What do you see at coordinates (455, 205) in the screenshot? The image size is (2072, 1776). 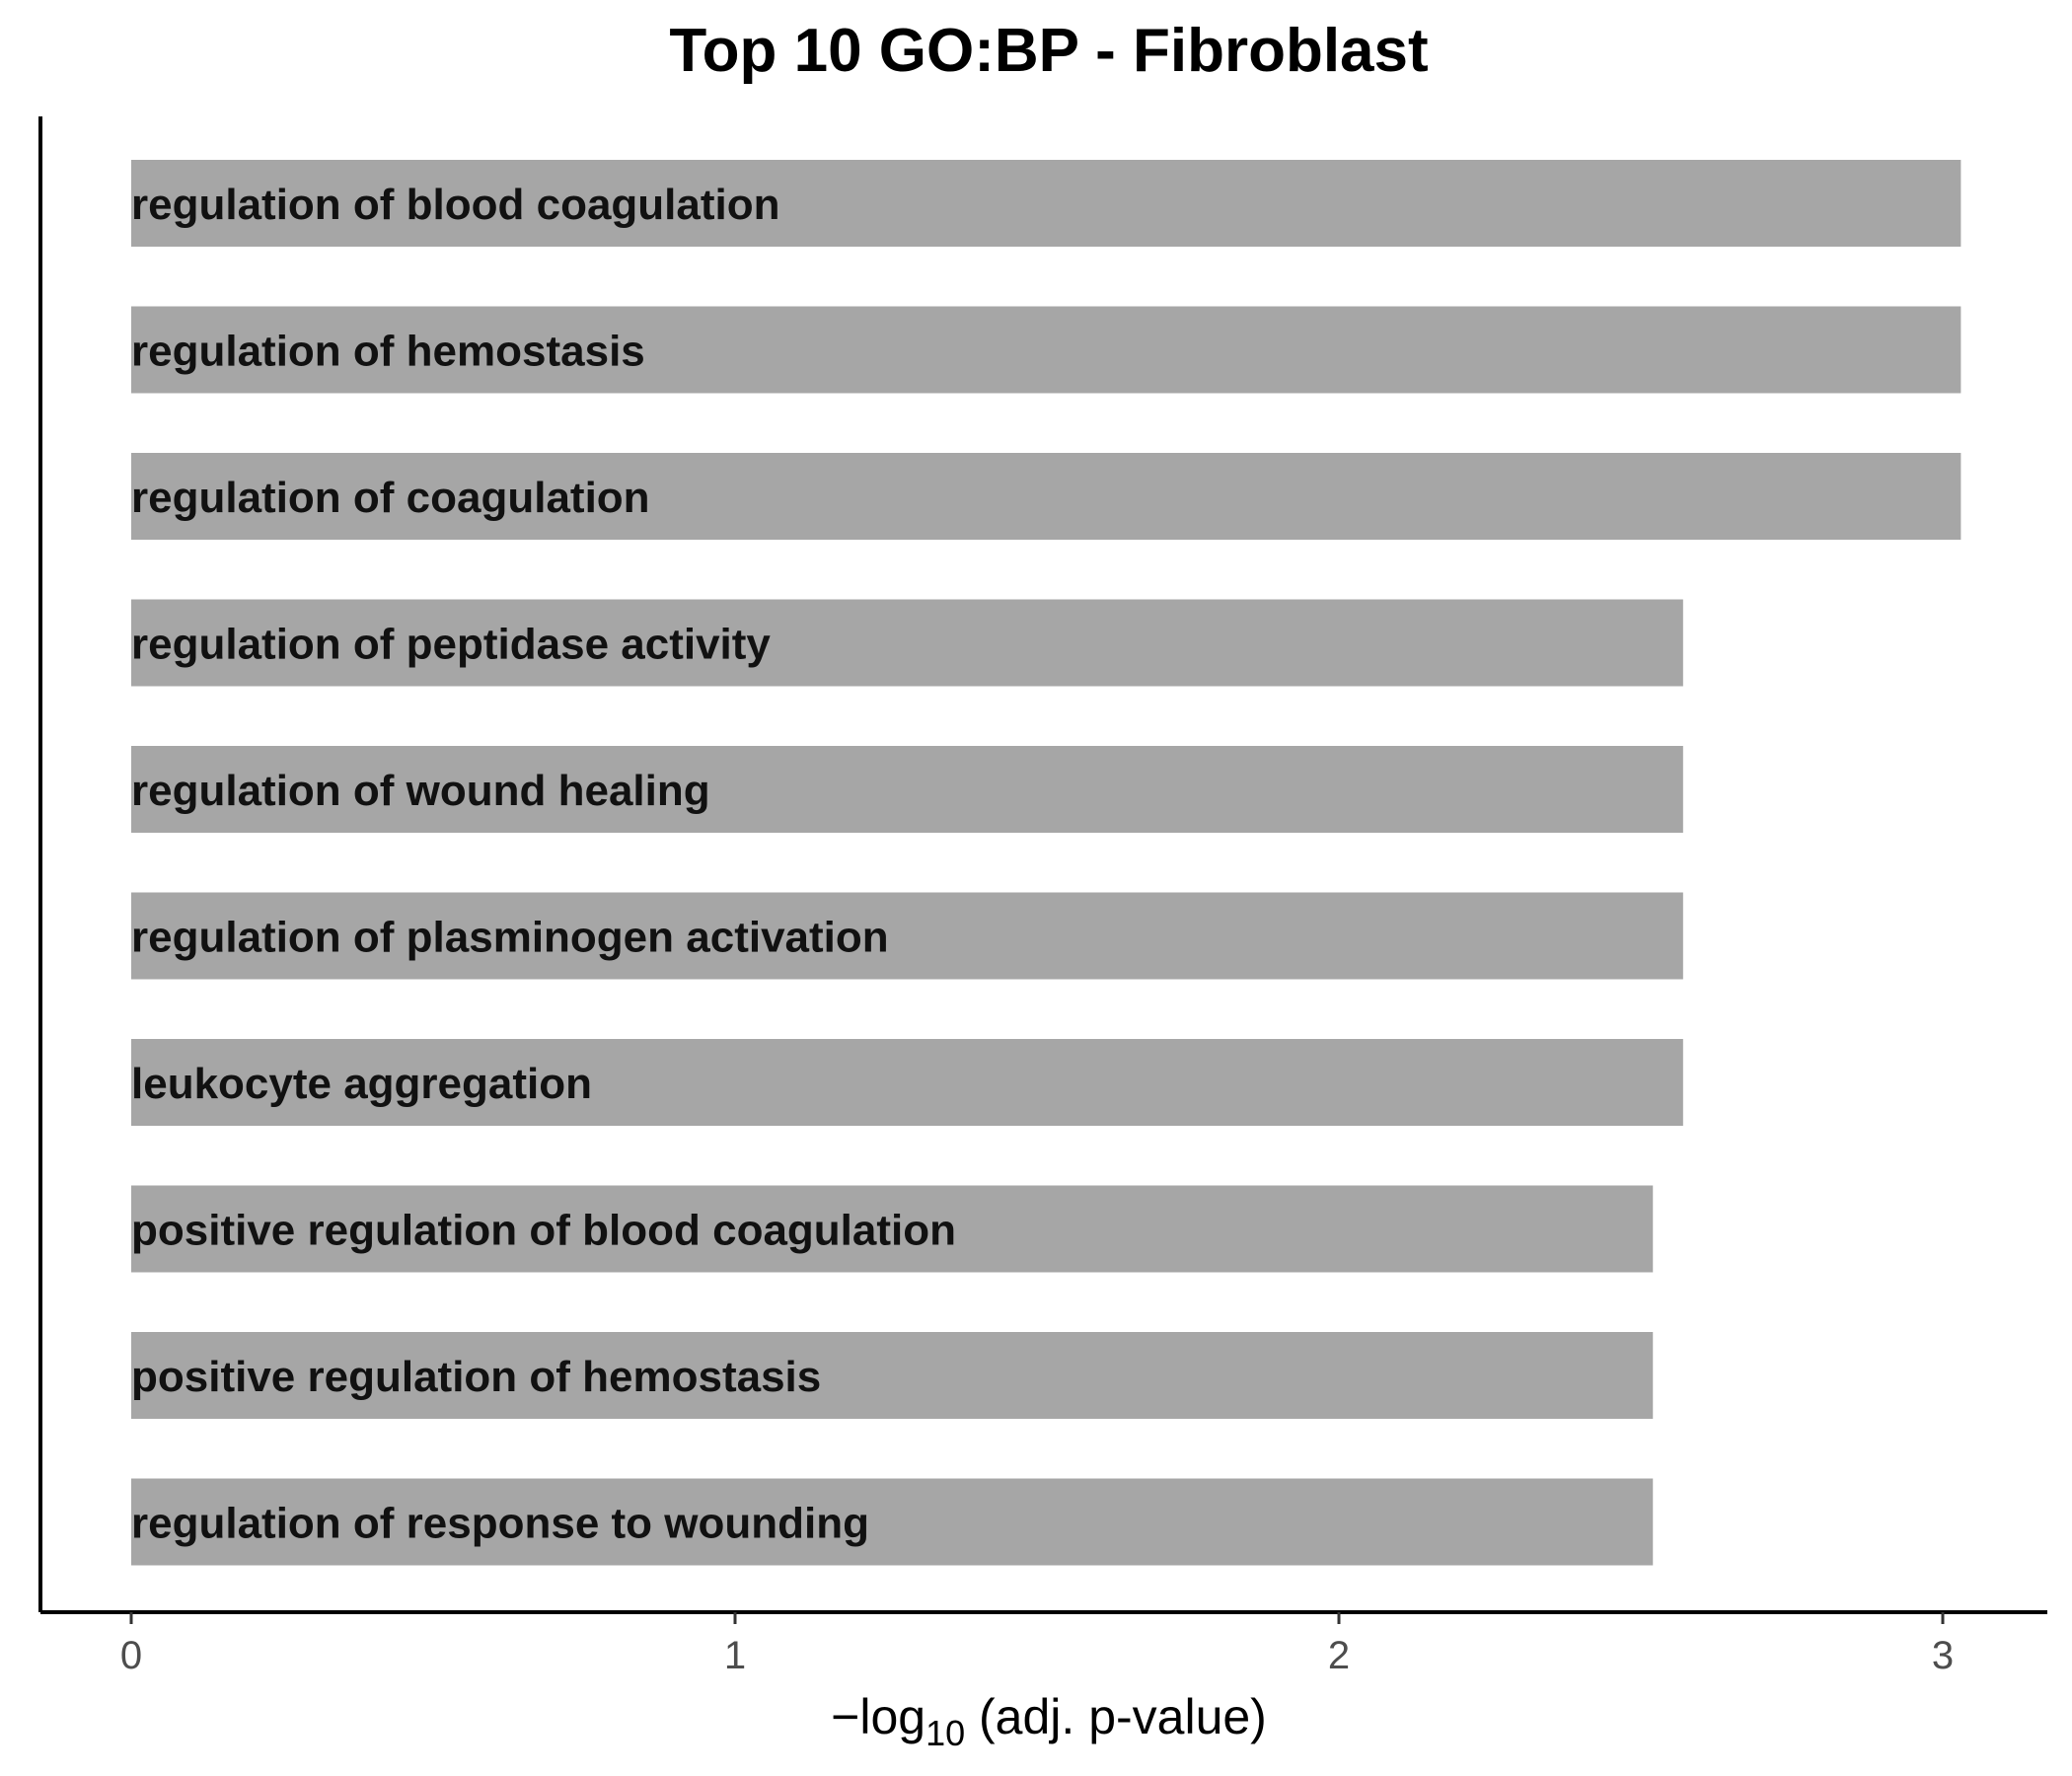 I see `bar-label-1: regulation of blood coagulation` at bounding box center [455, 205].